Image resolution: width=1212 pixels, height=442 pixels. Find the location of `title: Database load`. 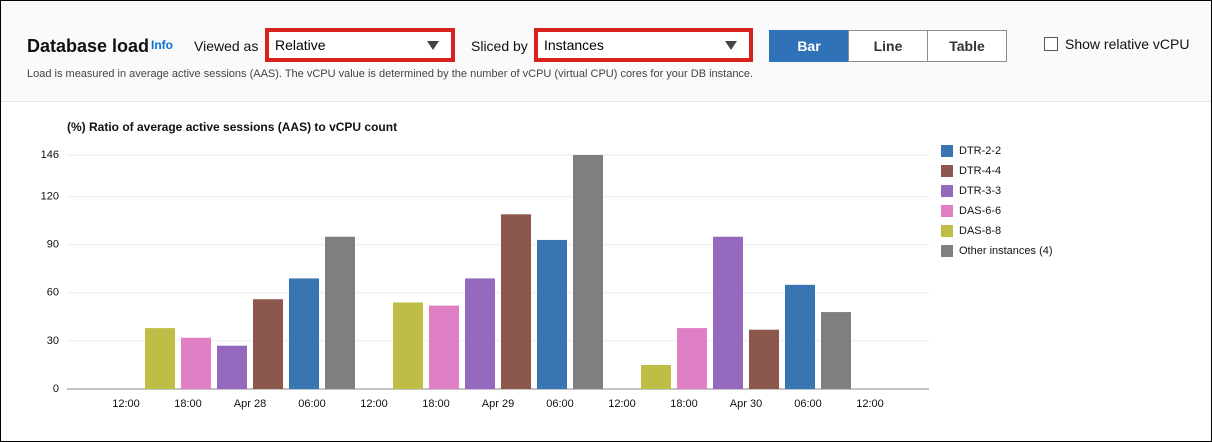

title: Database load is located at coordinates (88, 46).